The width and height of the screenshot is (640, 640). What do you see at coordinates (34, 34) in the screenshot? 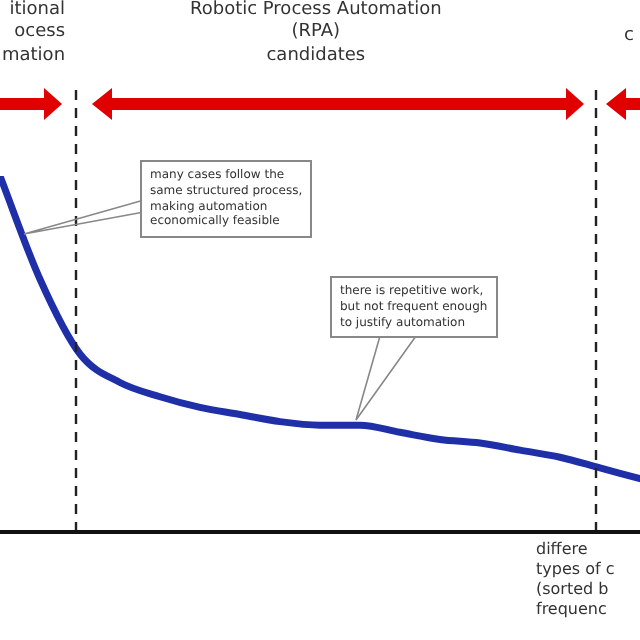
I see `text: itional ocess mation` at bounding box center [34, 34].